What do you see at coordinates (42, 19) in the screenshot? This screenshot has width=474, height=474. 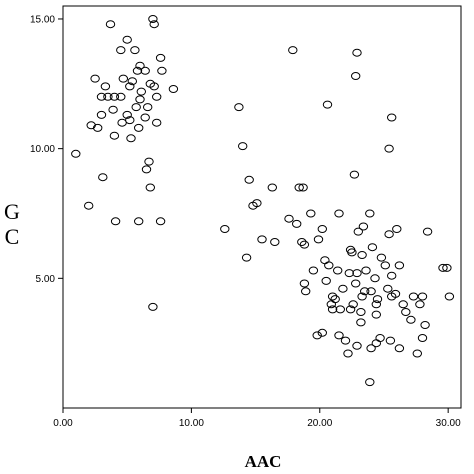 I see `y-tick-label: 15.00` at bounding box center [42, 19].